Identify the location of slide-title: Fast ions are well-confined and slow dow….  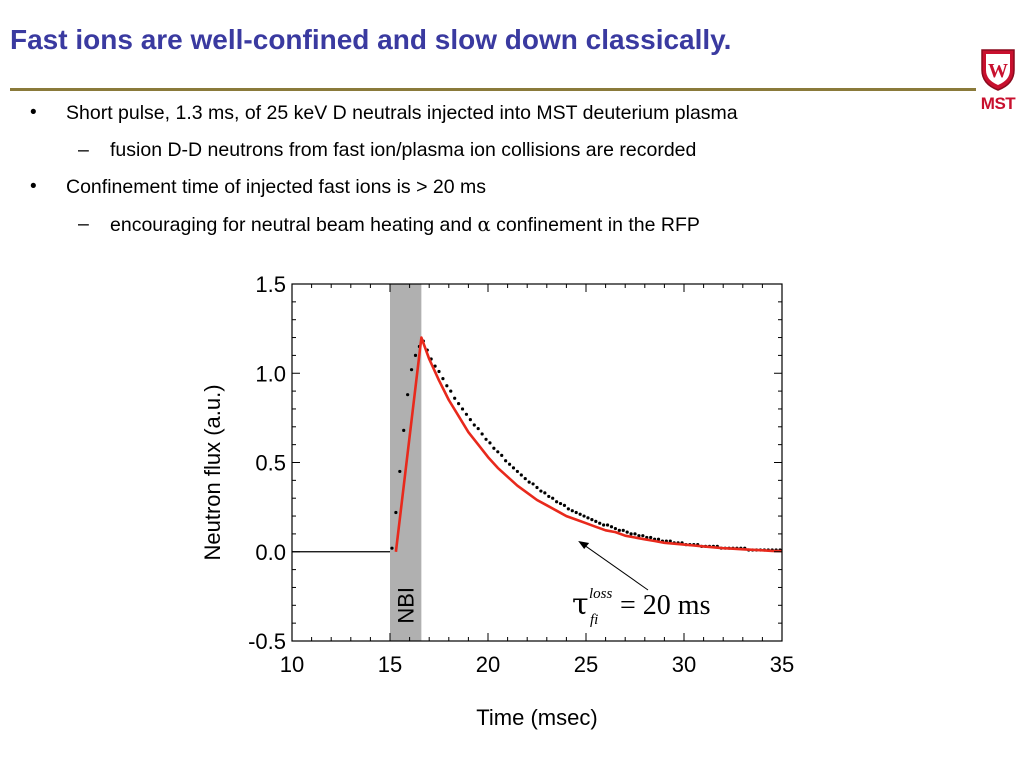
(371, 39).